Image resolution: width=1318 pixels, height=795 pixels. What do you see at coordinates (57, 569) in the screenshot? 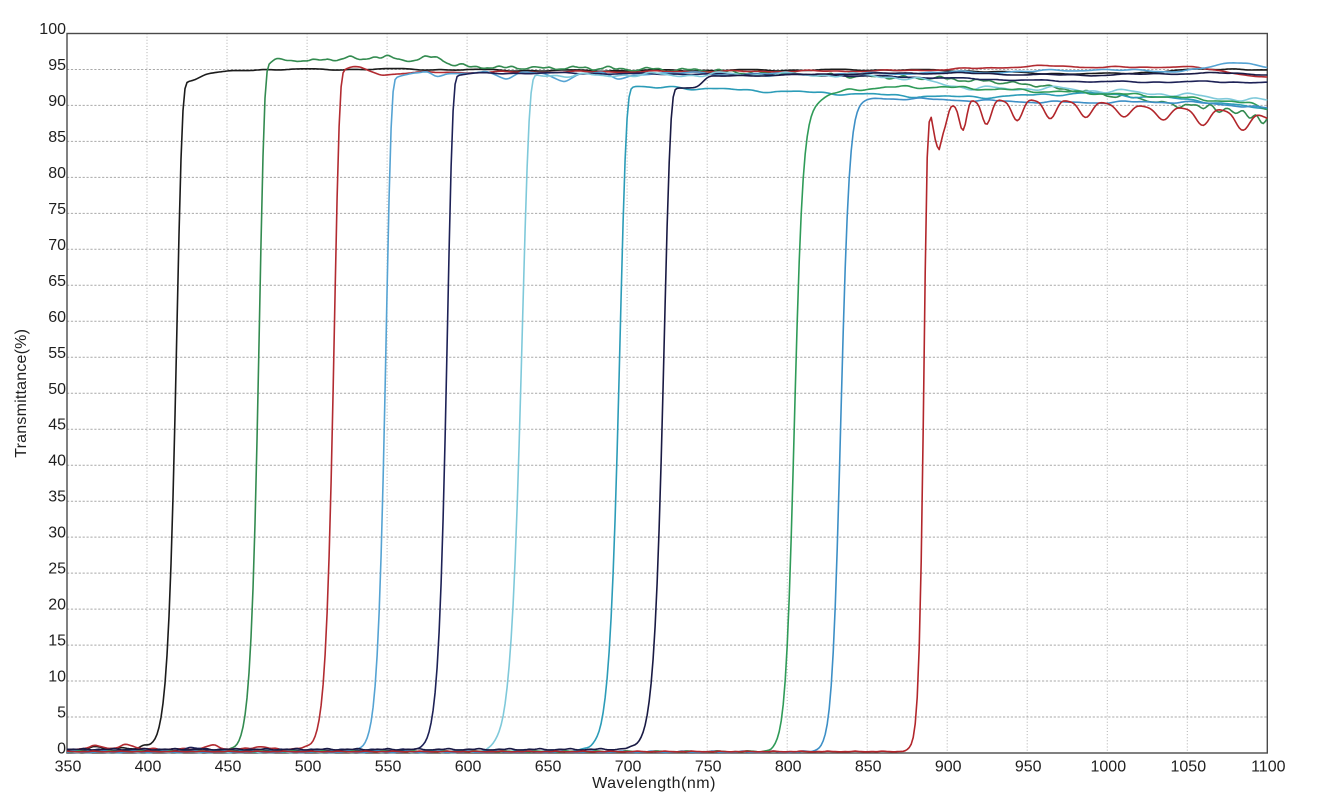
I see `svg-text: 25` at bounding box center [57, 569].